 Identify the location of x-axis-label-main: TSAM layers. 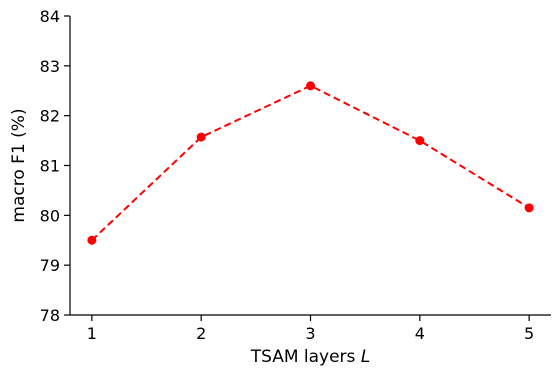
(305, 357).